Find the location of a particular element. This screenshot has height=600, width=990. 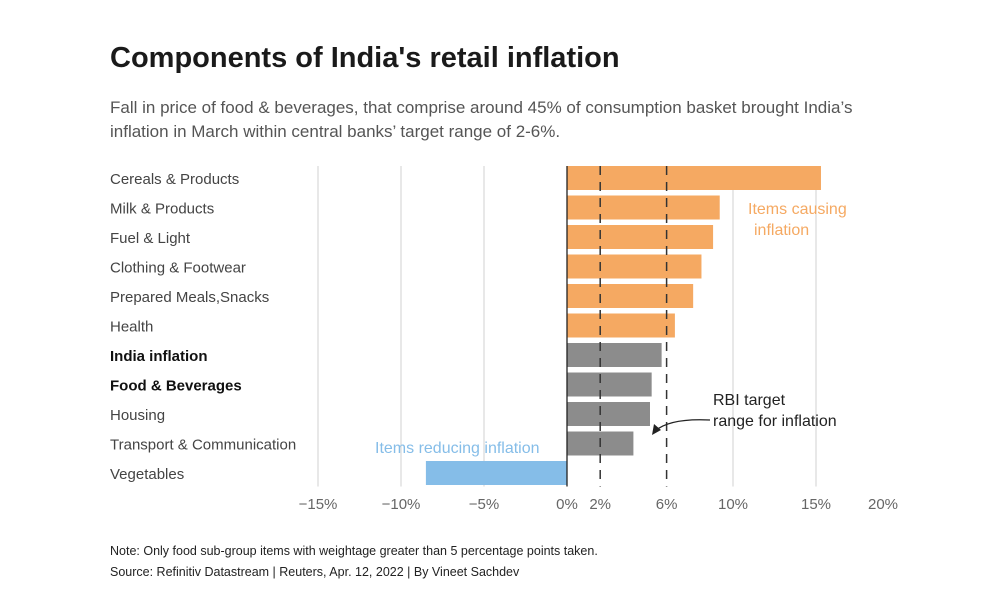

category-label: India inflation is located at coordinates (159, 356).